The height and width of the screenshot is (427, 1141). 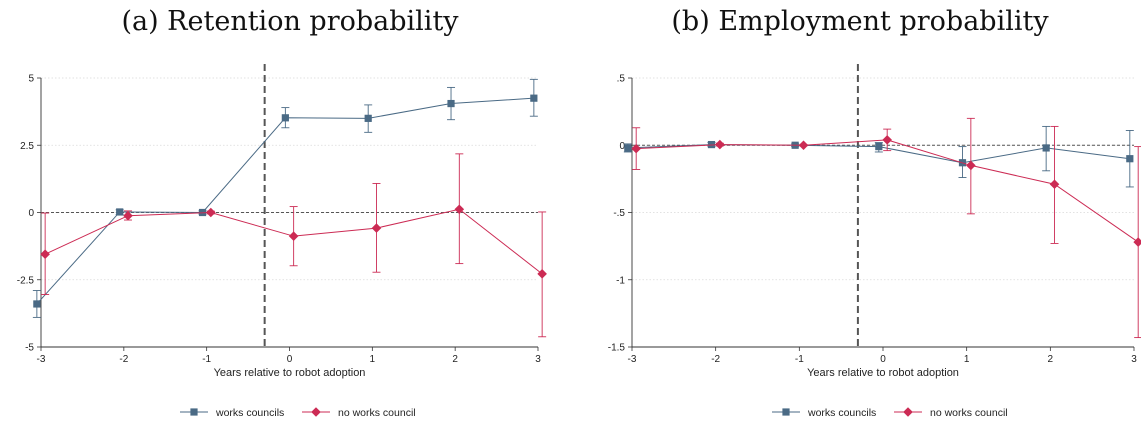 What do you see at coordinates (29, 348) in the screenshot?
I see `y-tick-label: -5` at bounding box center [29, 348].